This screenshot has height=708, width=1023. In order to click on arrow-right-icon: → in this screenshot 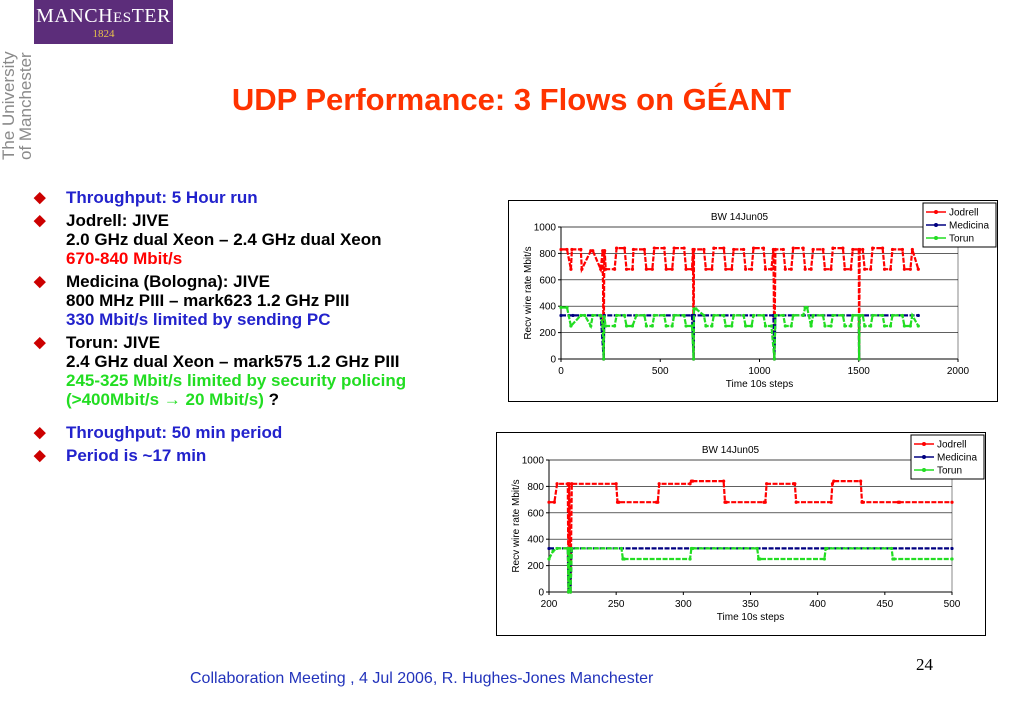, I will do `click(172, 399)`.